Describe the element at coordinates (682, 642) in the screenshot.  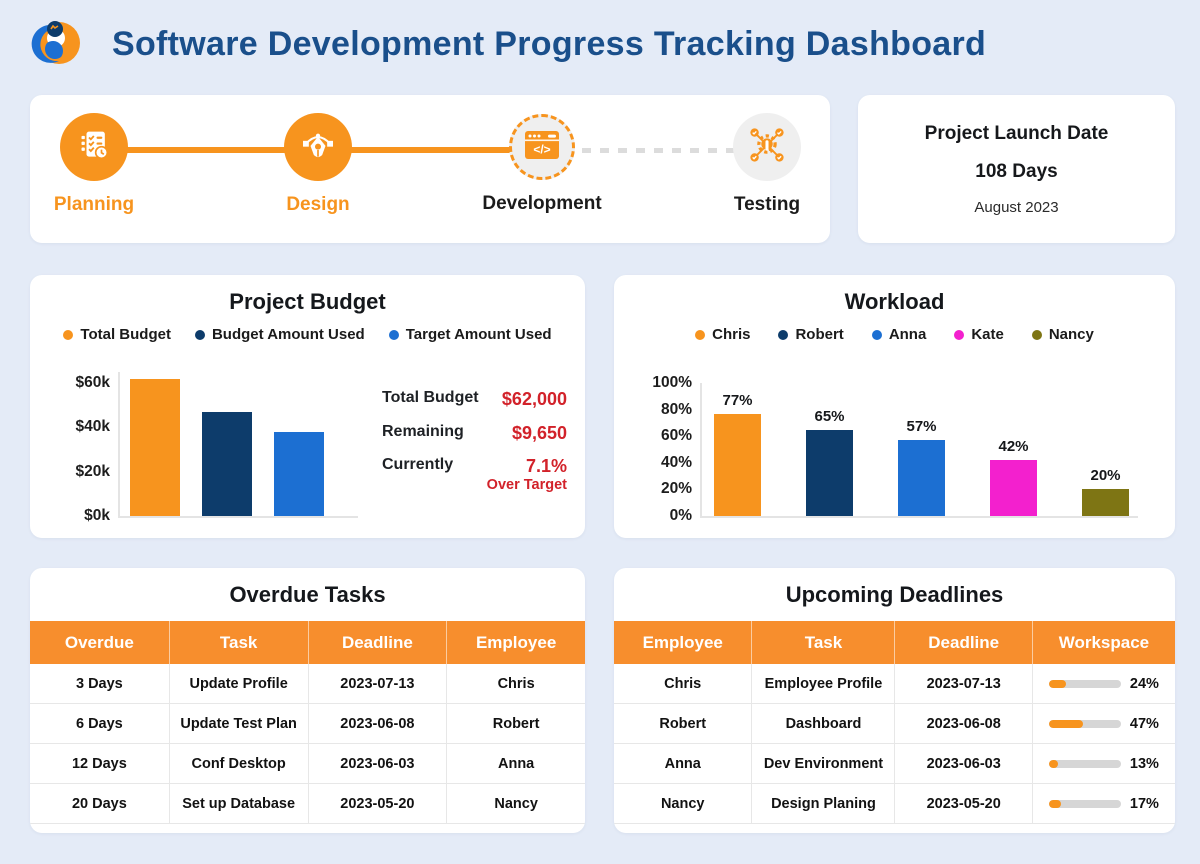
I see `column-header: Employee` at that location.